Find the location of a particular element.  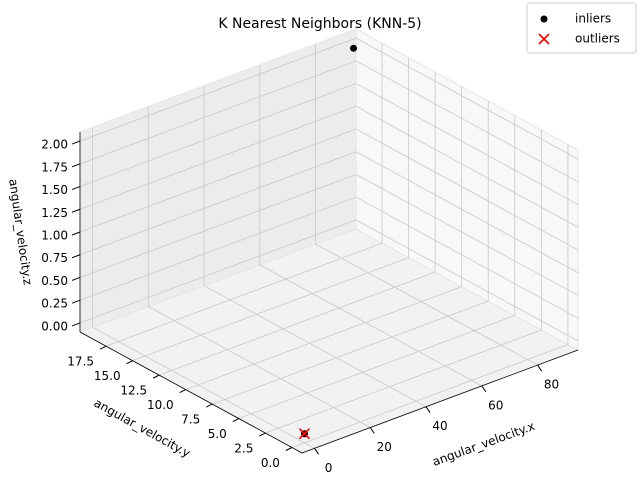

z-tick-label: 0.00 is located at coordinates (54, 326).